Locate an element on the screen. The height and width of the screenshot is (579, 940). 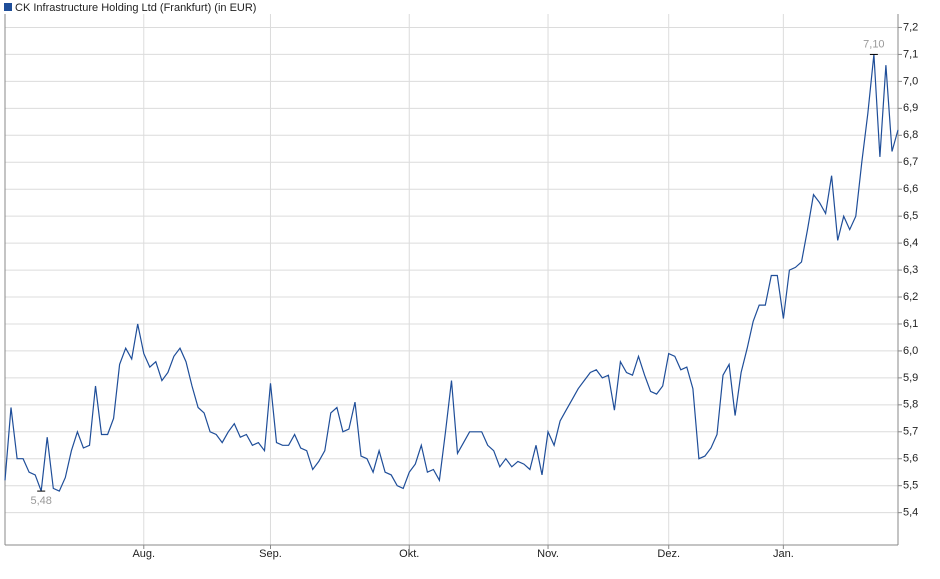
x-tick-label: Jan. is located at coordinates (783, 554).